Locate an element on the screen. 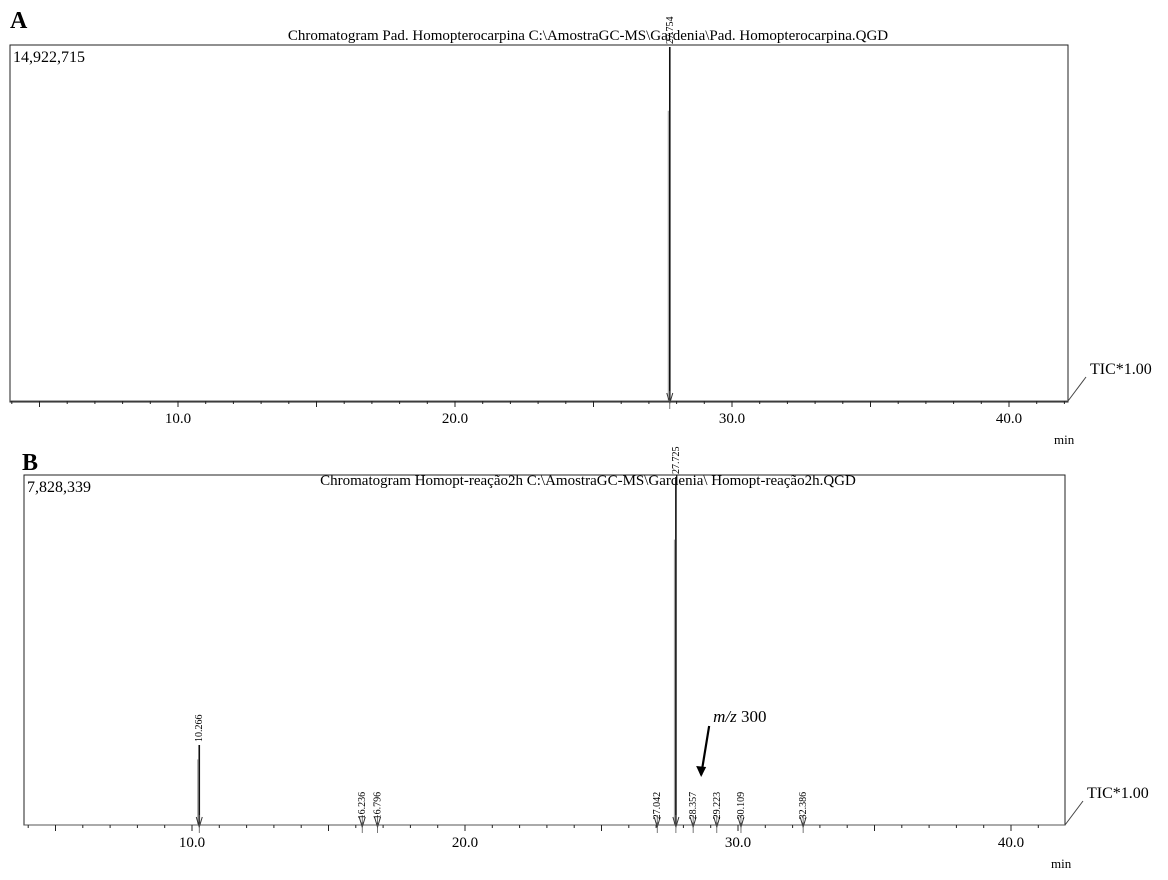 The width and height of the screenshot is (1168, 880). peak-rt-label: 10.266 is located at coordinates (199, 728).